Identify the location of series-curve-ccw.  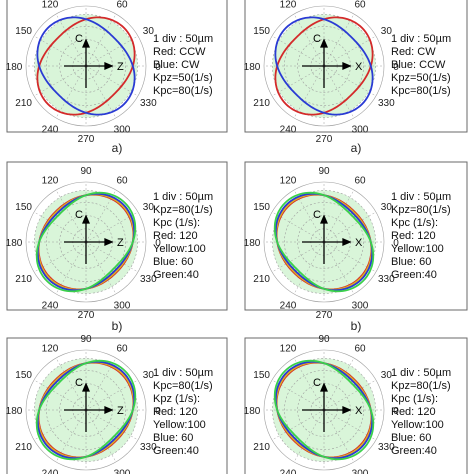
(324, 66).